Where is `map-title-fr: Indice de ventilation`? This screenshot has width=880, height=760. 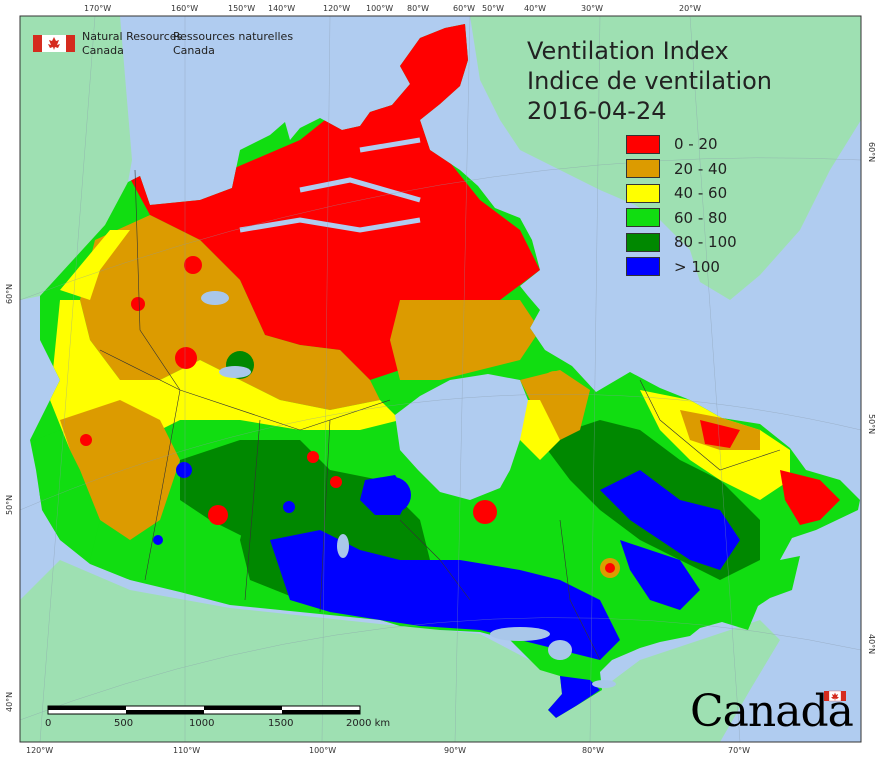 map-title-fr: Indice de ventilation is located at coordinates (650, 81).